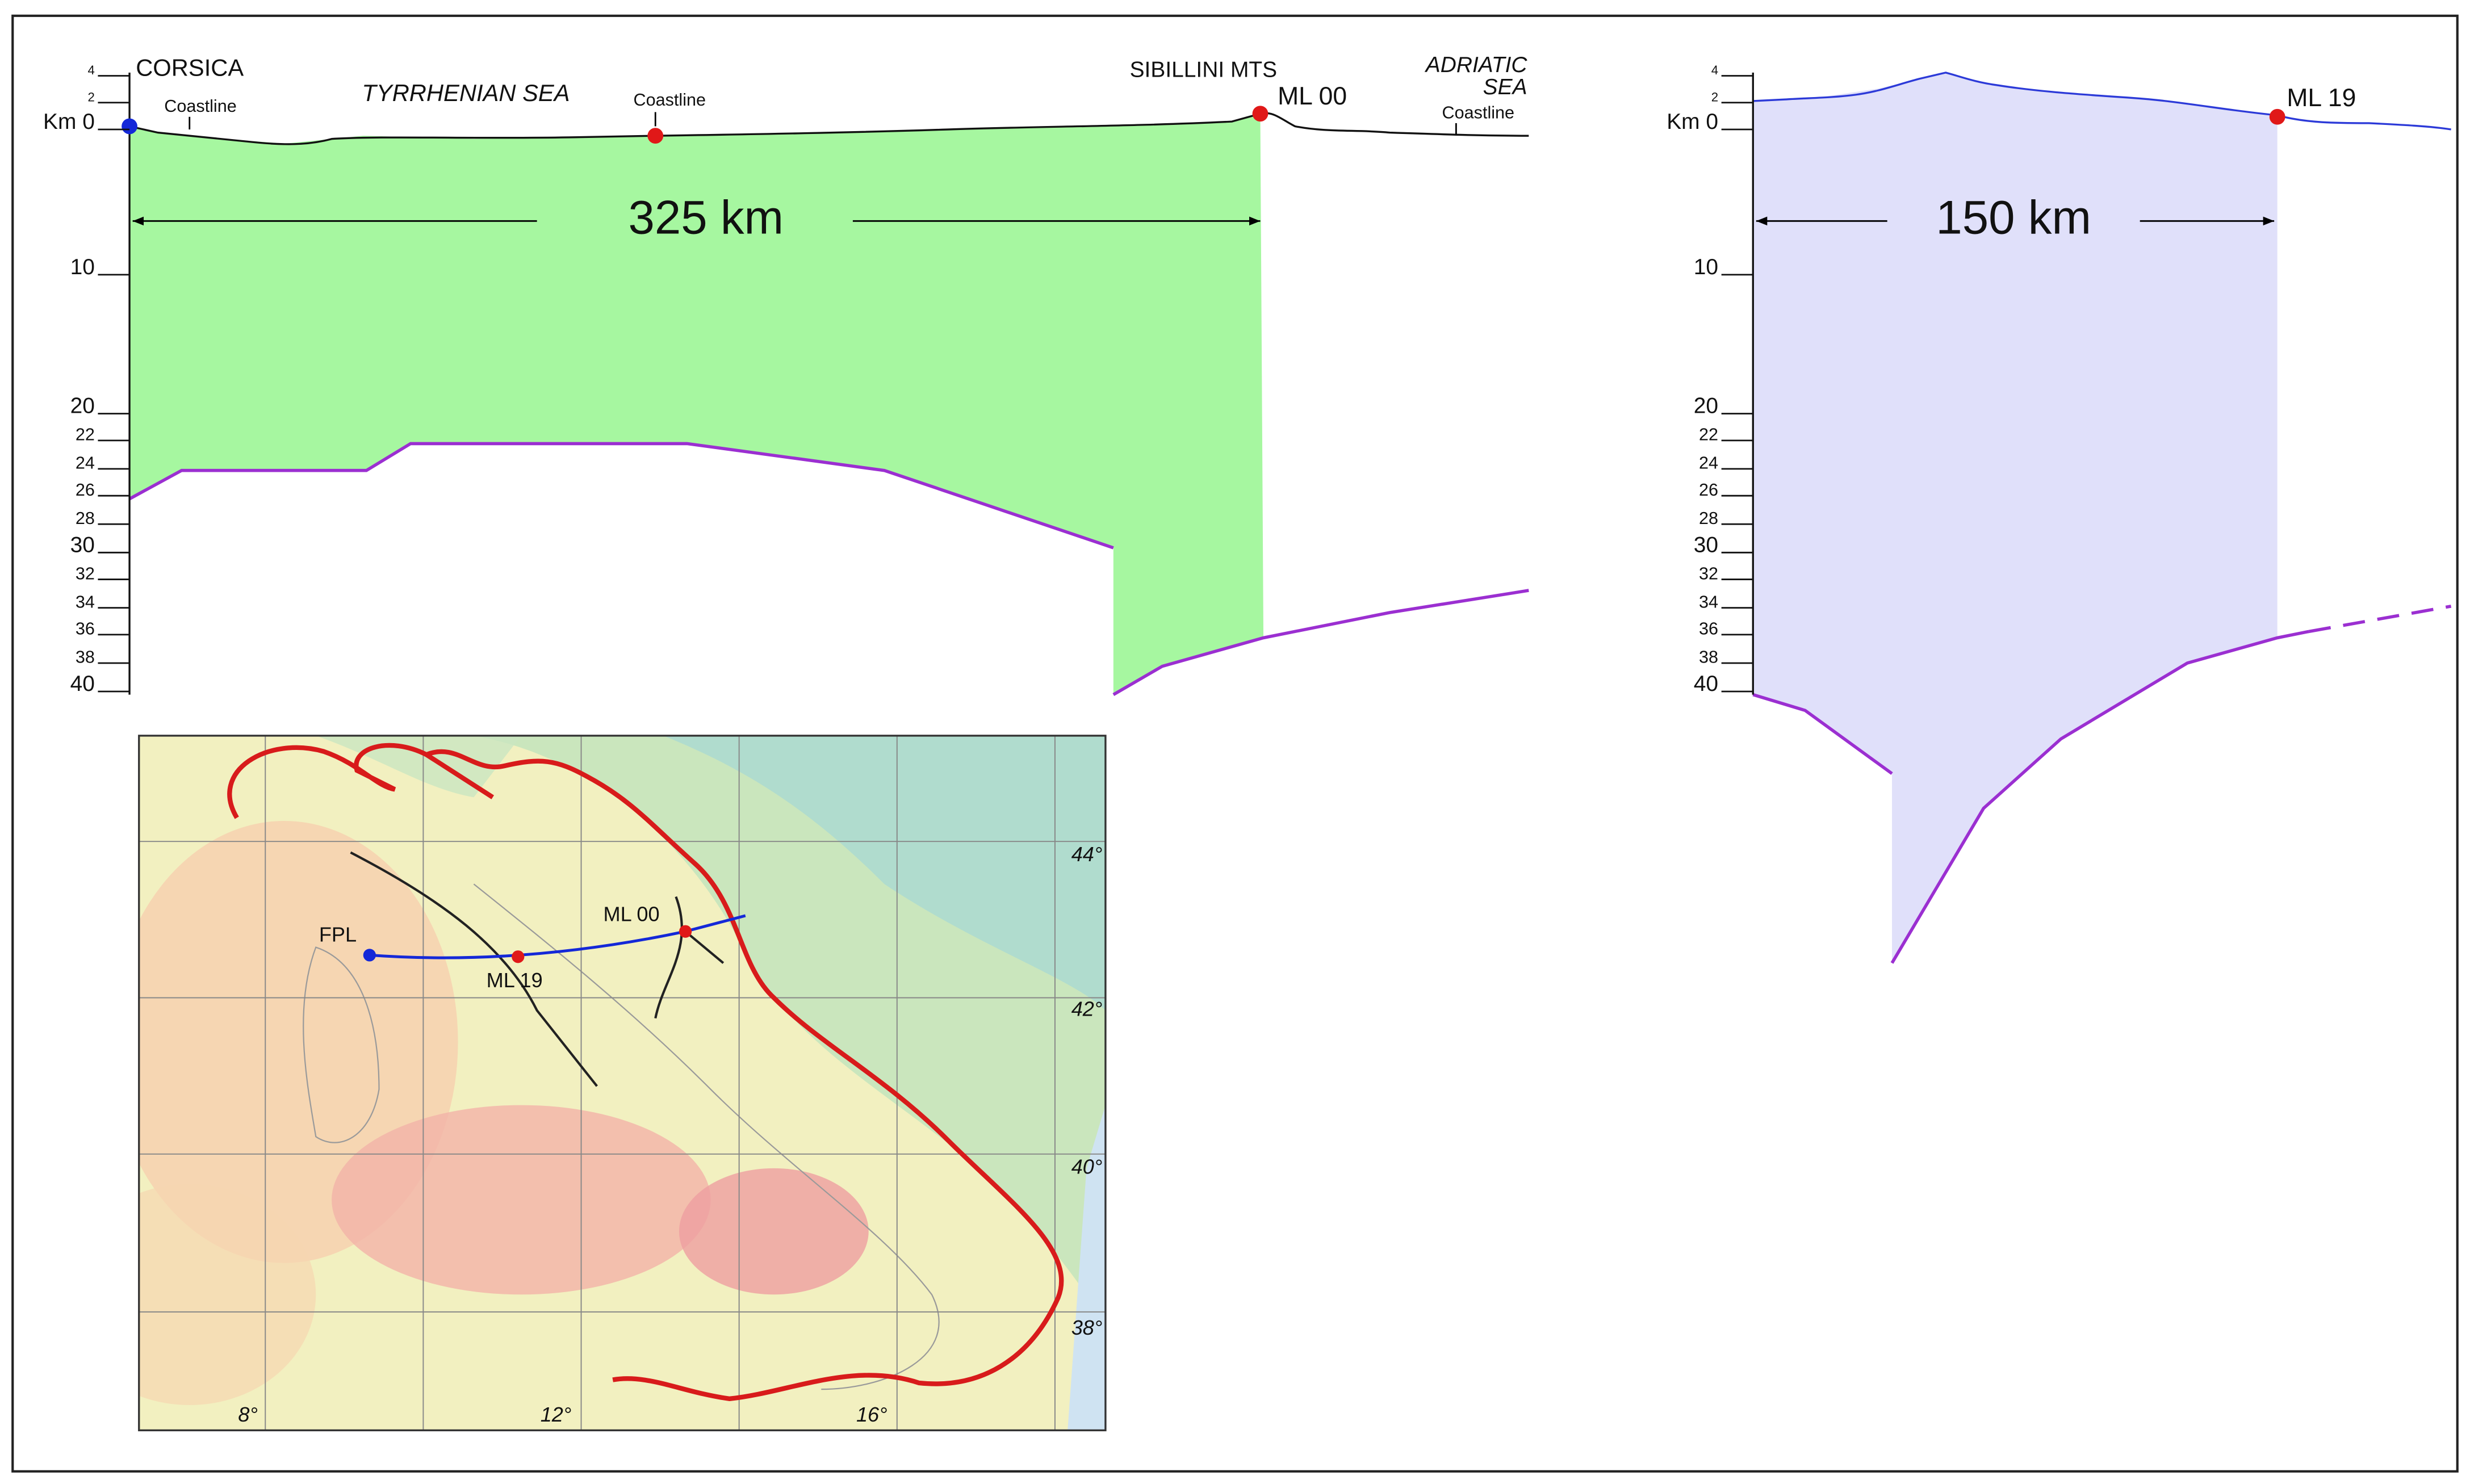 This screenshot has height=1484, width=2470. Describe the element at coordinates (1087, 1009) in the screenshot. I see `latitude-label: 42°` at that location.